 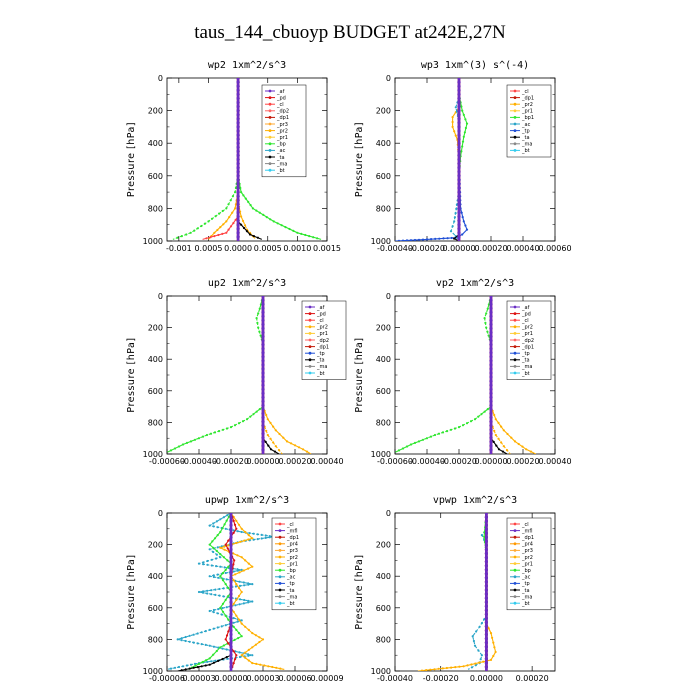 I want to click on series-line-bp, so click(x=215, y=591).